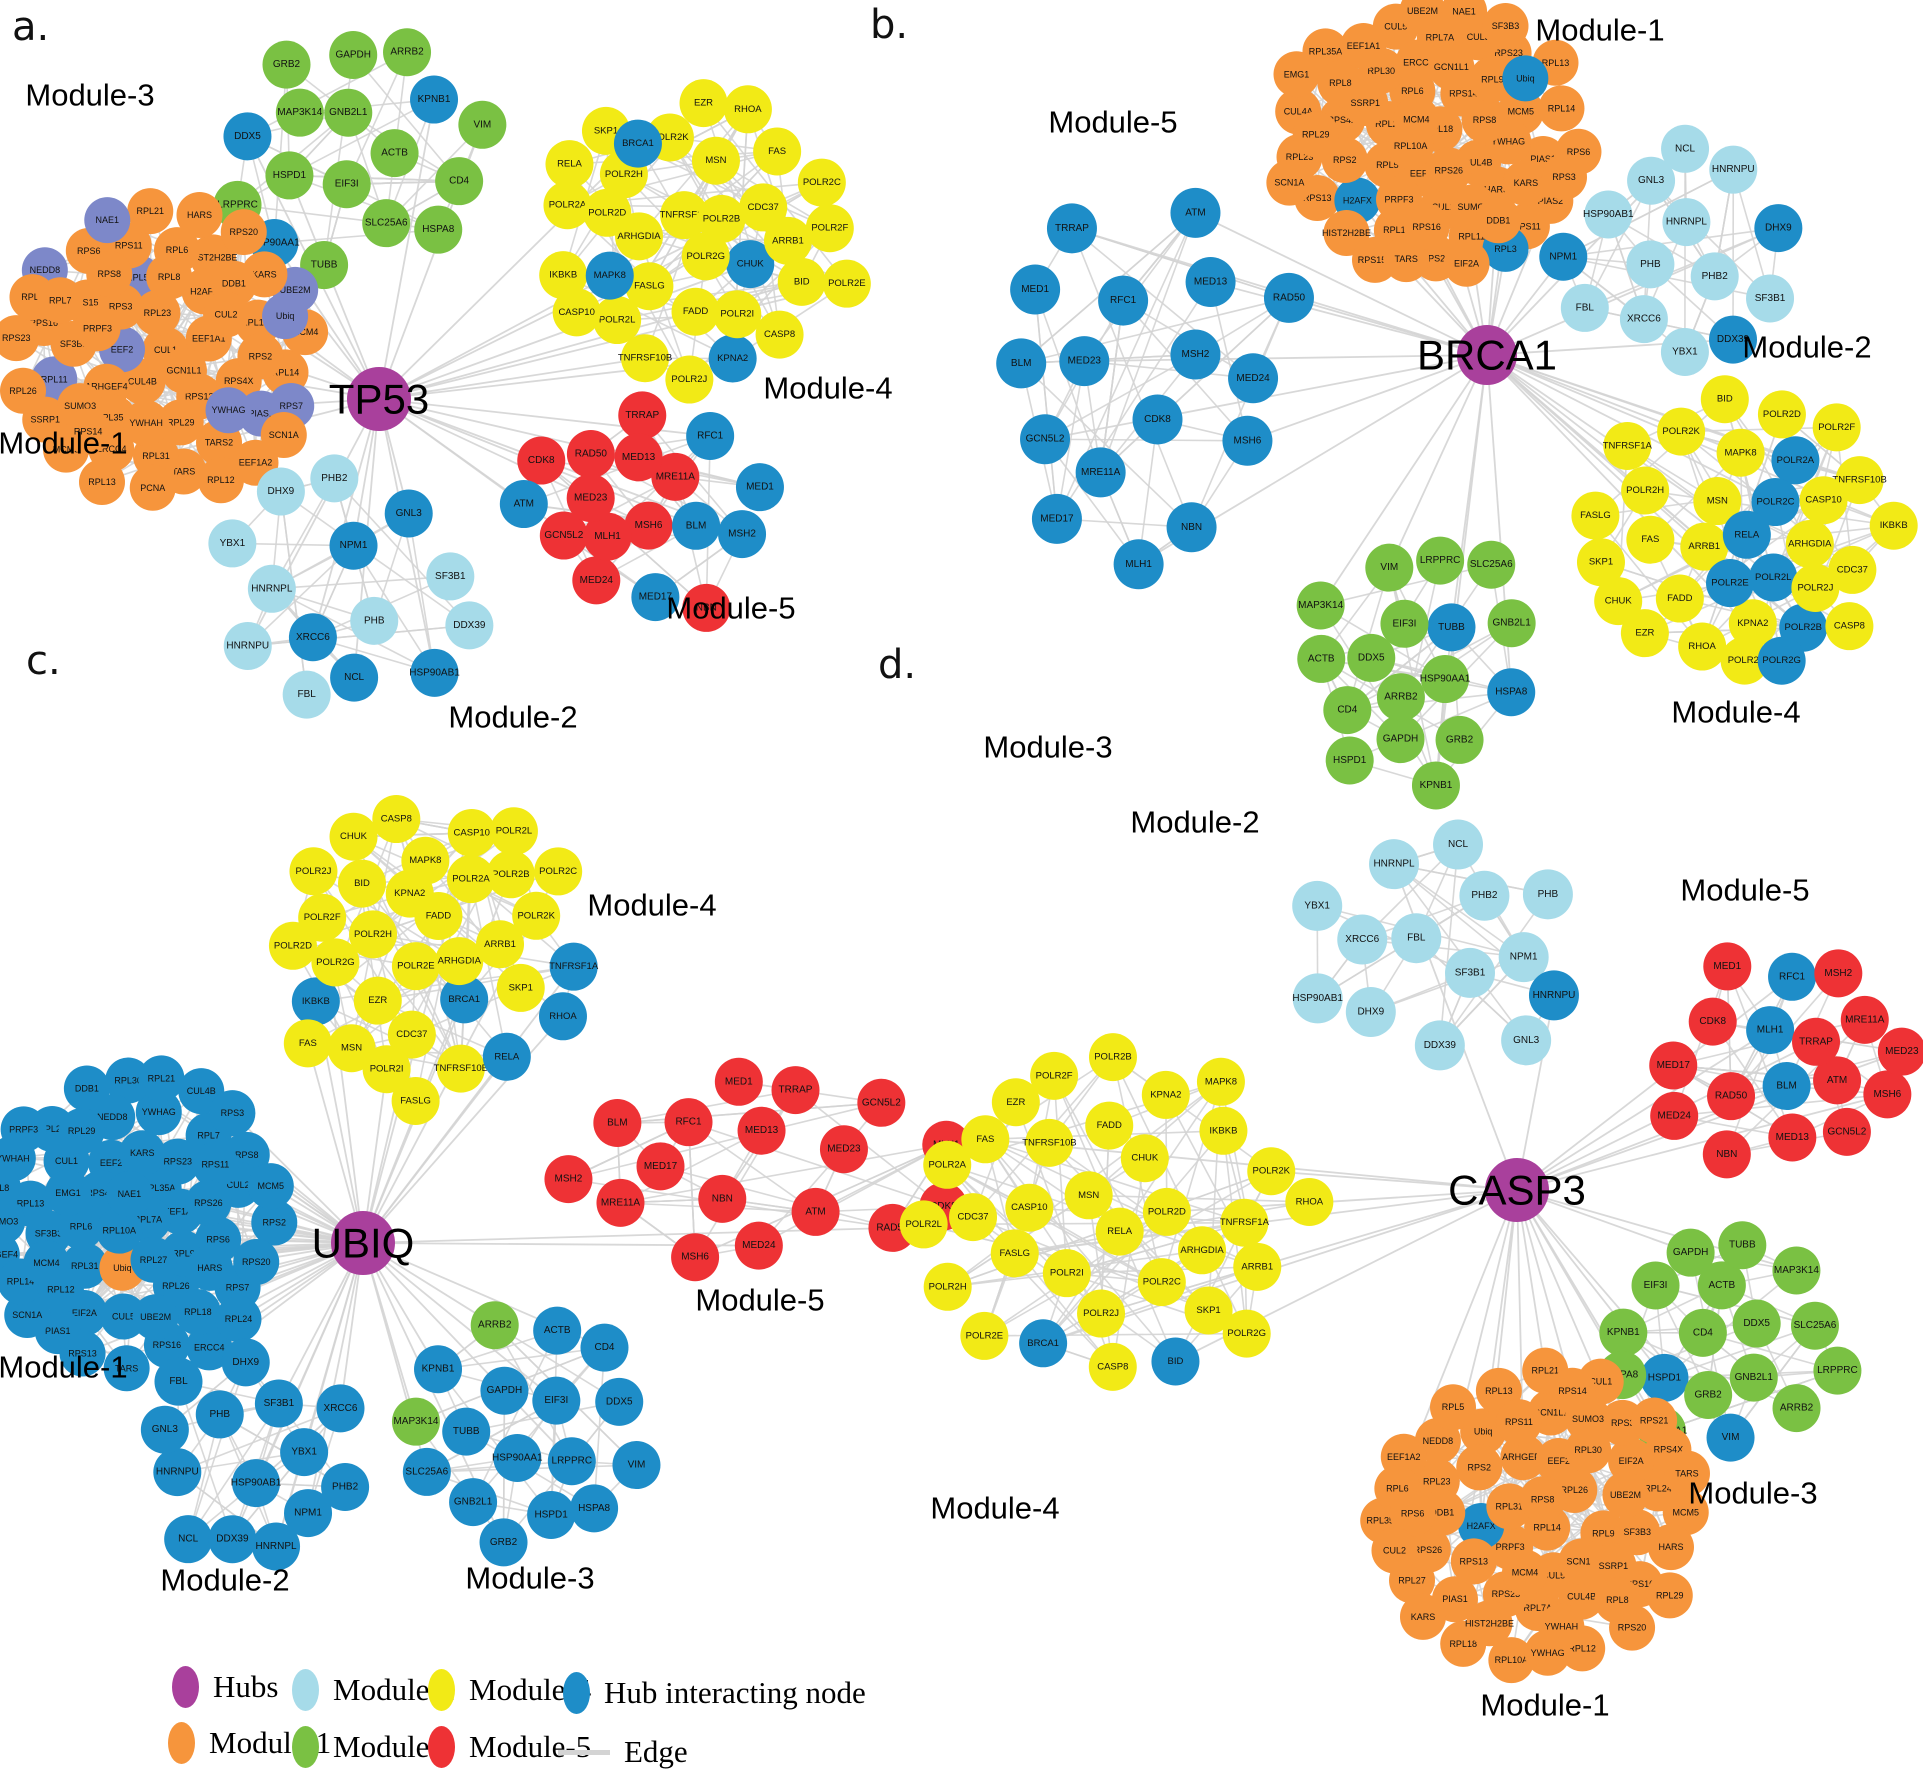  I want to click on node-arhgdia: ARHGDIA, so click(1202, 1250).